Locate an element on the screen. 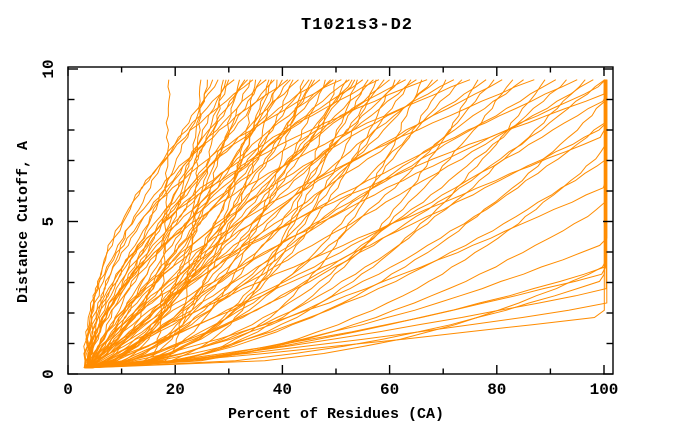  x-tick-label: 60 is located at coordinates (389, 390).